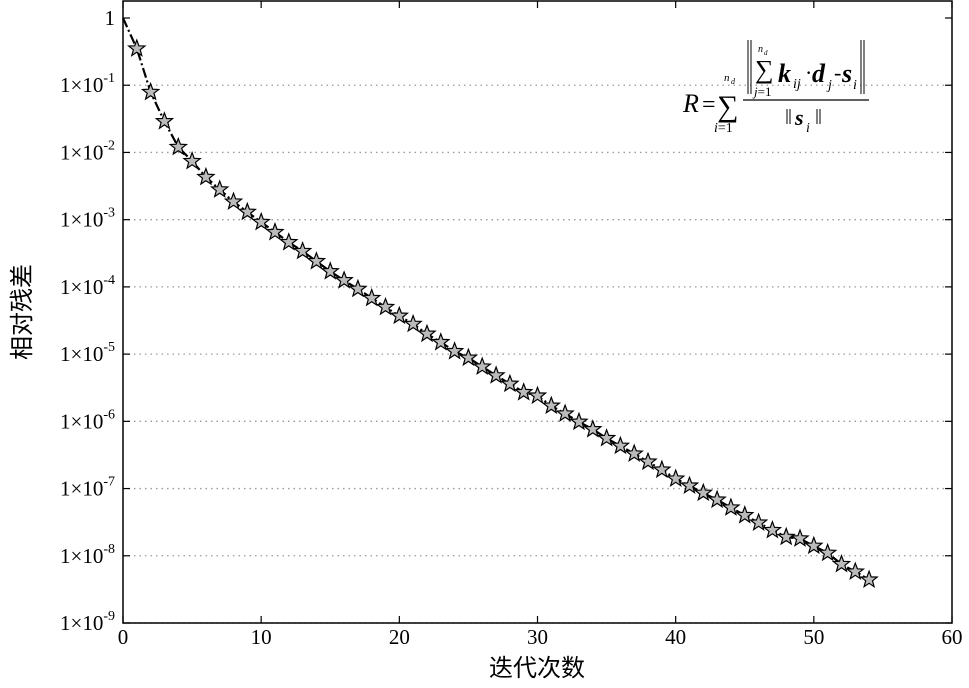 The height and width of the screenshot is (688, 969). Describe the element at coordinates (797, 84) in the screenshot. I see `svg-text: ij` at that location.